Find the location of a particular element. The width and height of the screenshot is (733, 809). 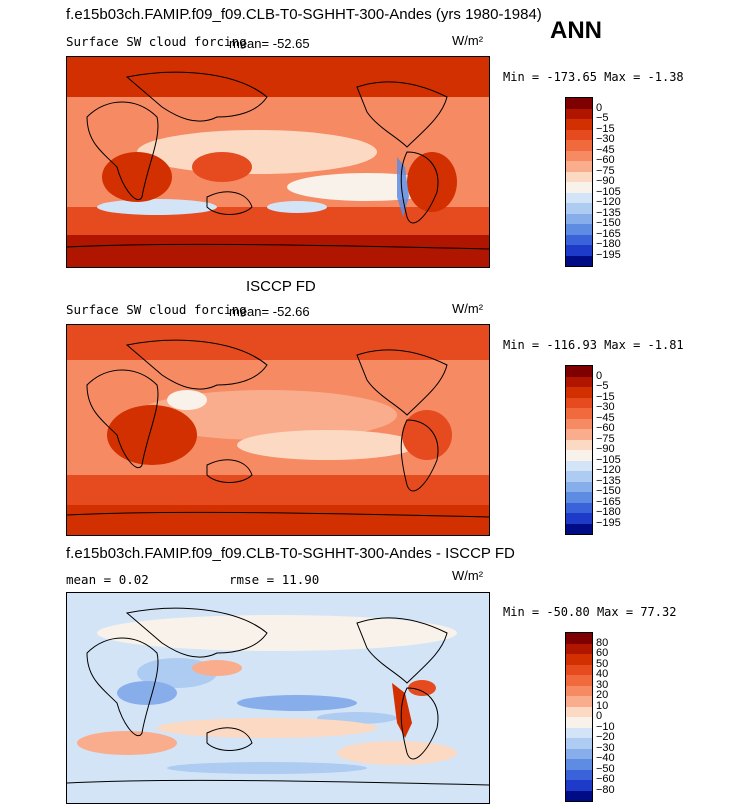

colorbar-tick-label: −135 is located at coordinates (608, 212).